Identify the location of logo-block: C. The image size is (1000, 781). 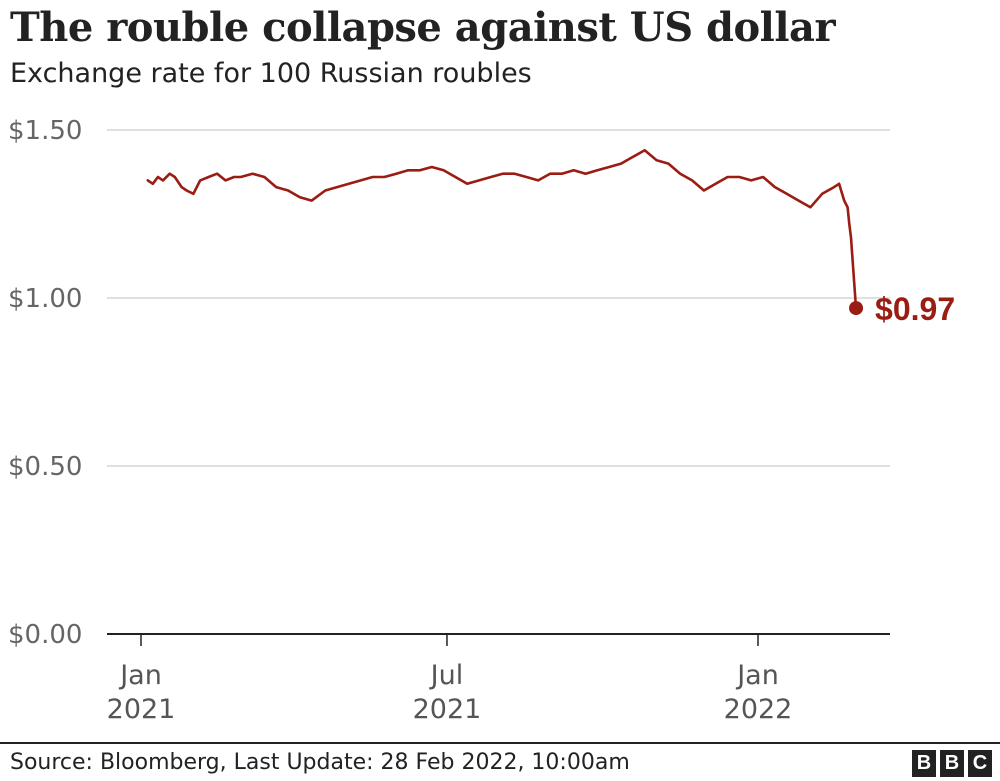
(980, 763).